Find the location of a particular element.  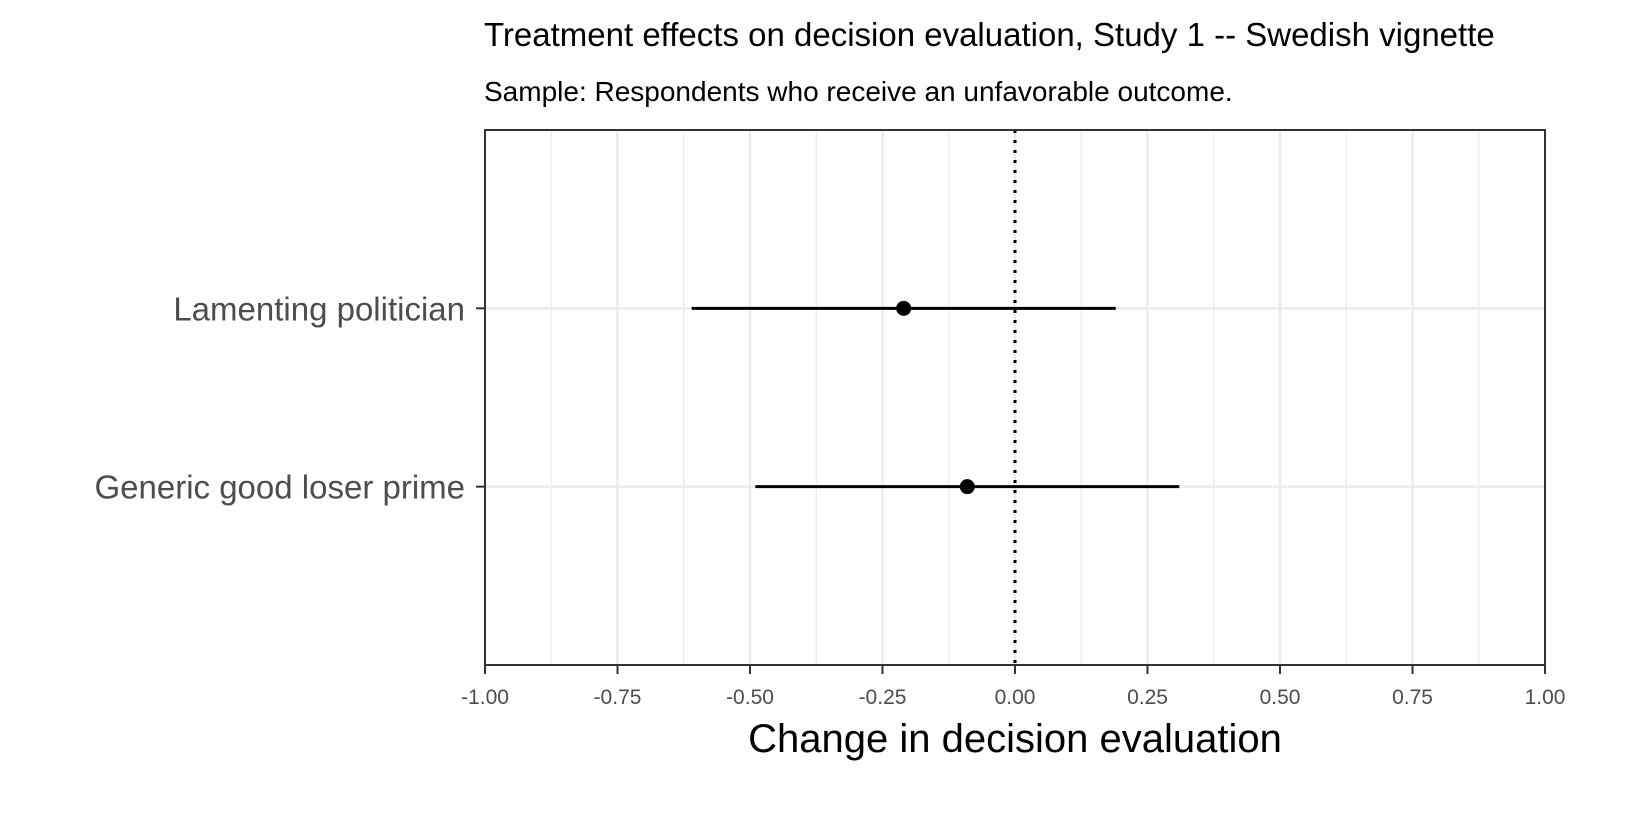

x-tick-label: 0.25 is located at coordinates (1147, 697).